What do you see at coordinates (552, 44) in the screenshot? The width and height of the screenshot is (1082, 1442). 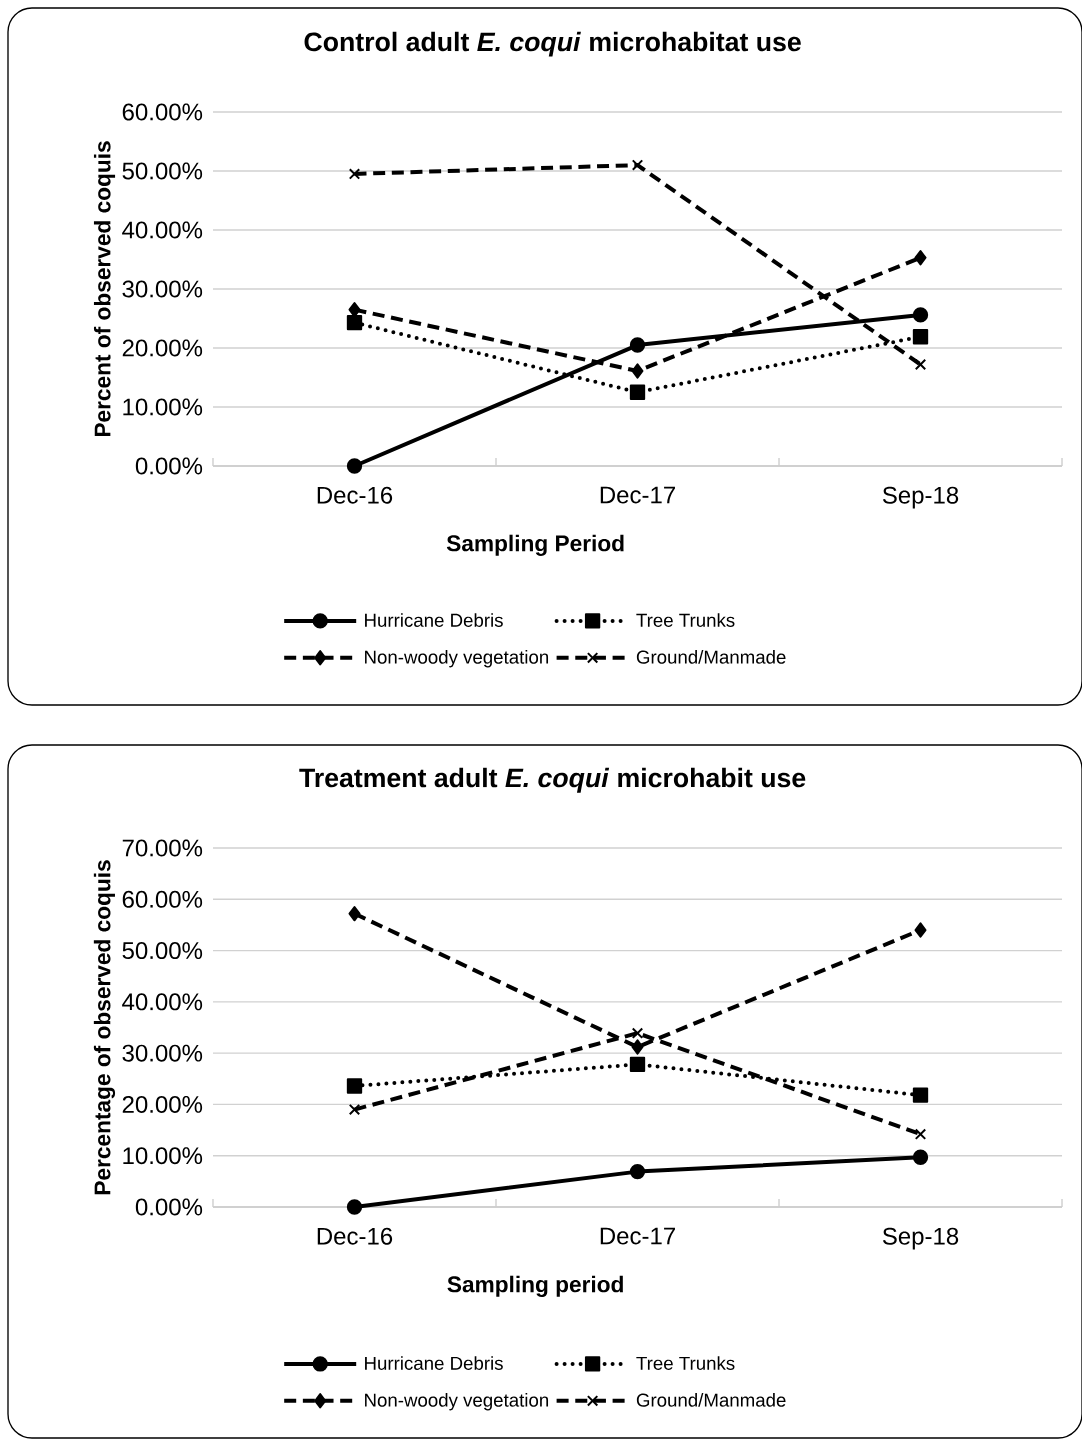 I see `chart-title: Control adult E. coqui microhabitat use` at bounding box center [552, 44].